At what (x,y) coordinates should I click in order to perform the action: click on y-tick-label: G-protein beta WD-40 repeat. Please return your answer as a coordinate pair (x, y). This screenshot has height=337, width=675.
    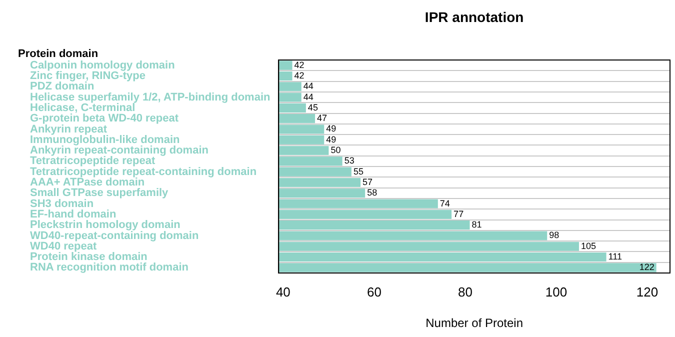
    Looking at the image, I should click on (104, 118).